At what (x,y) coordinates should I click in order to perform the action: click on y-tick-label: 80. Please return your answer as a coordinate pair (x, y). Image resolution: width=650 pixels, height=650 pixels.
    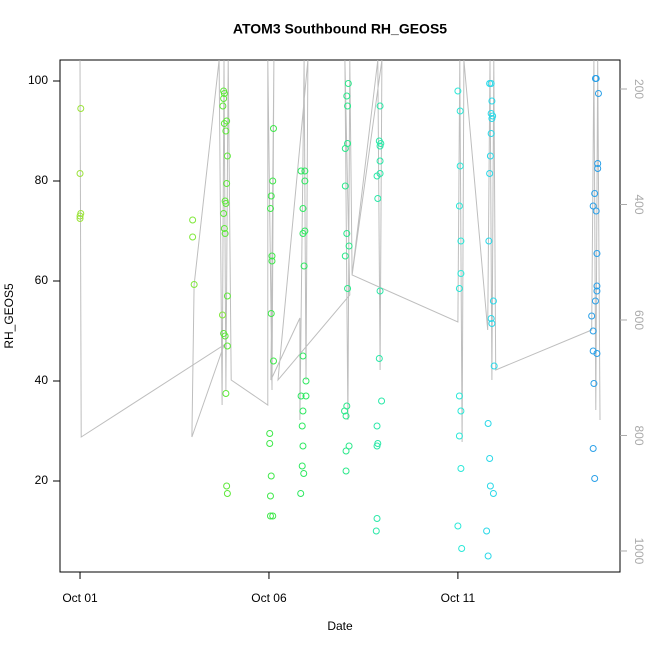
    Looking at the image, I should click on (42, 180).